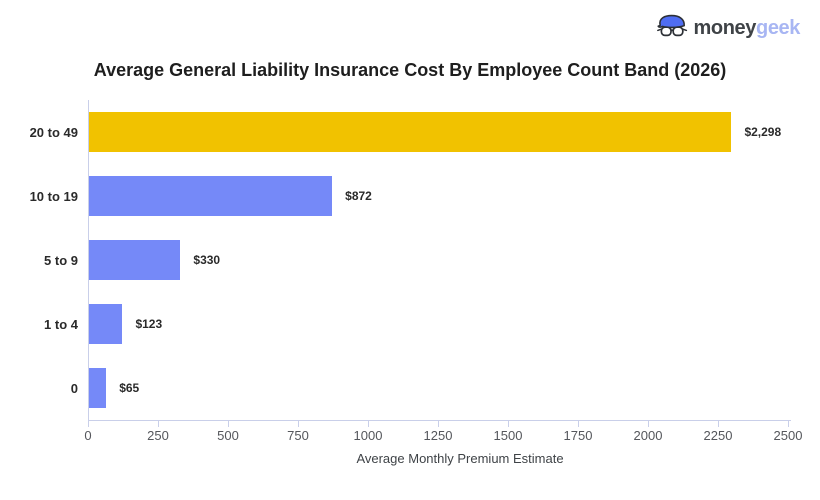  What do you see at coordinates (207, 260) in the screenshot?
I see `value-label: $330` at bounding box center [207, 260].